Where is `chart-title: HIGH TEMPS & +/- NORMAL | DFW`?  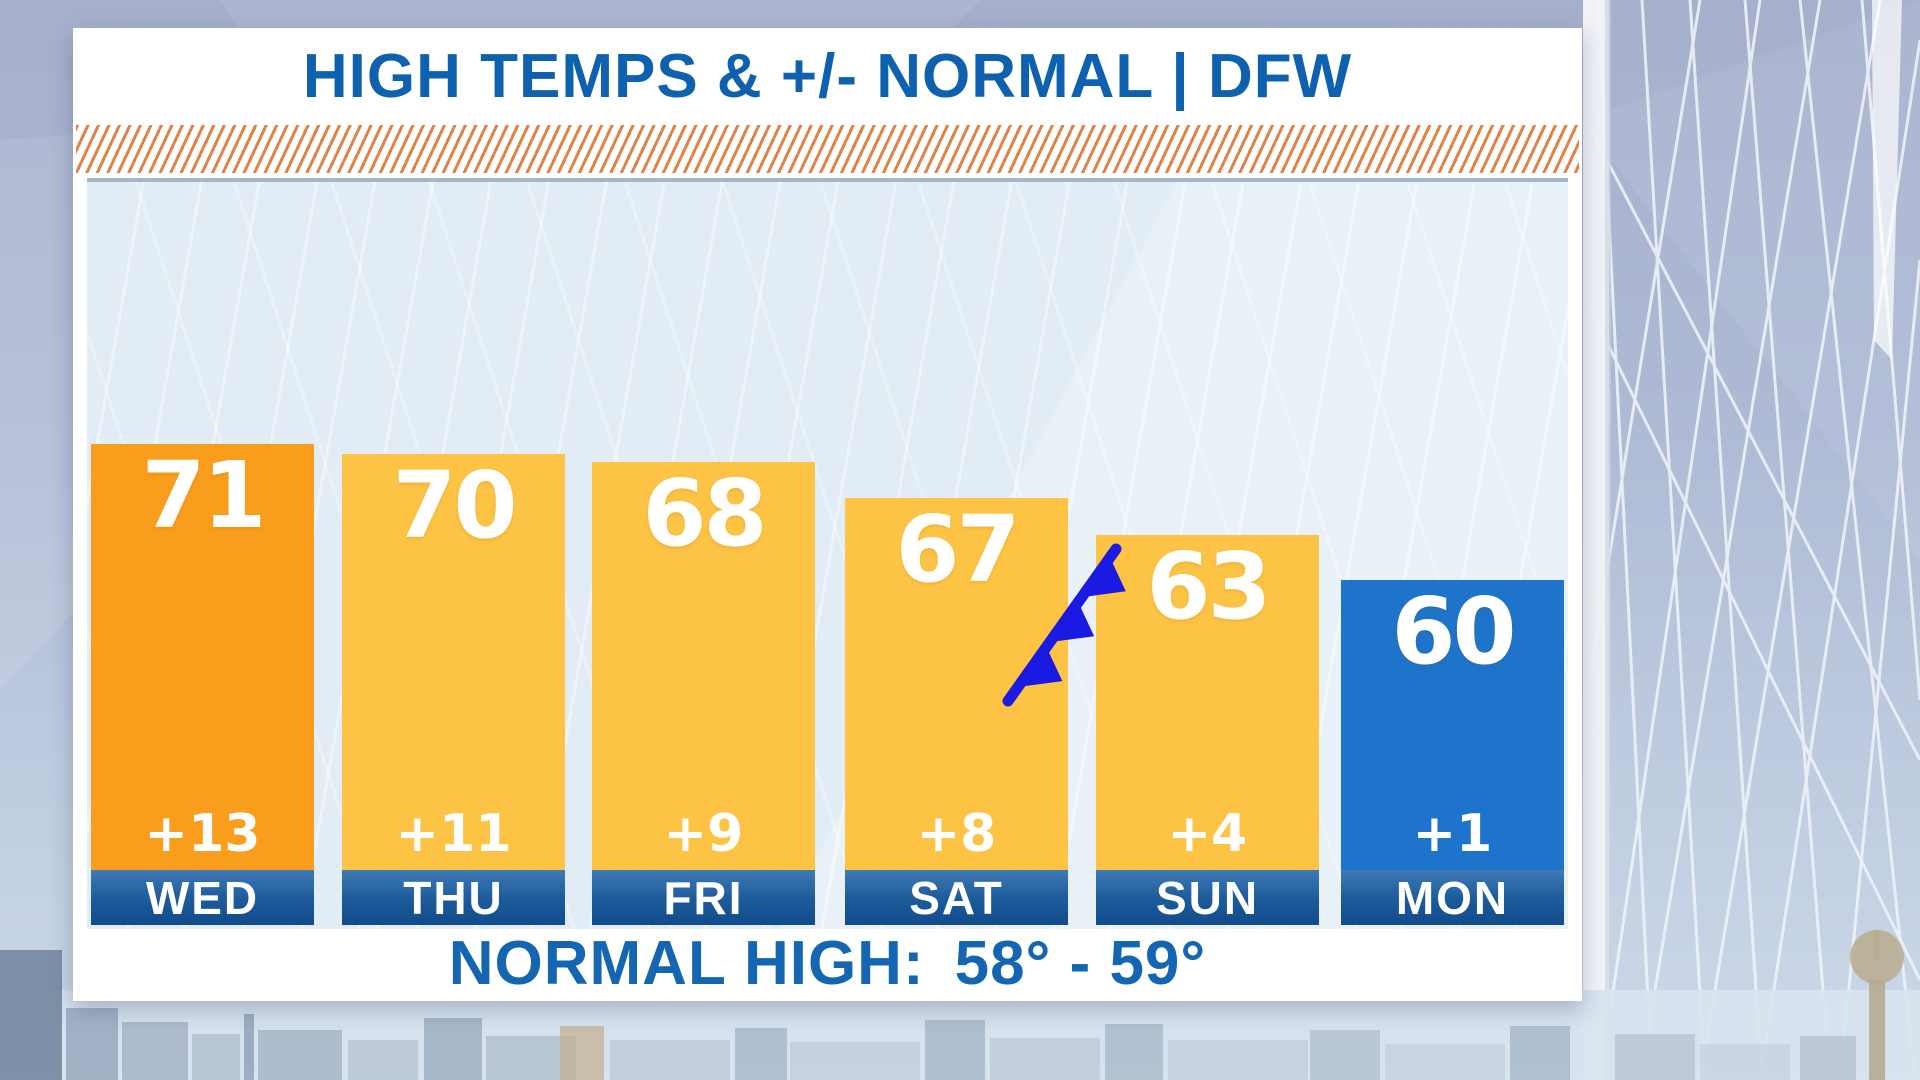
chart-title: HIGH TEMPS & +/- NORMAL | DFW is located at coordinates (827, 76).